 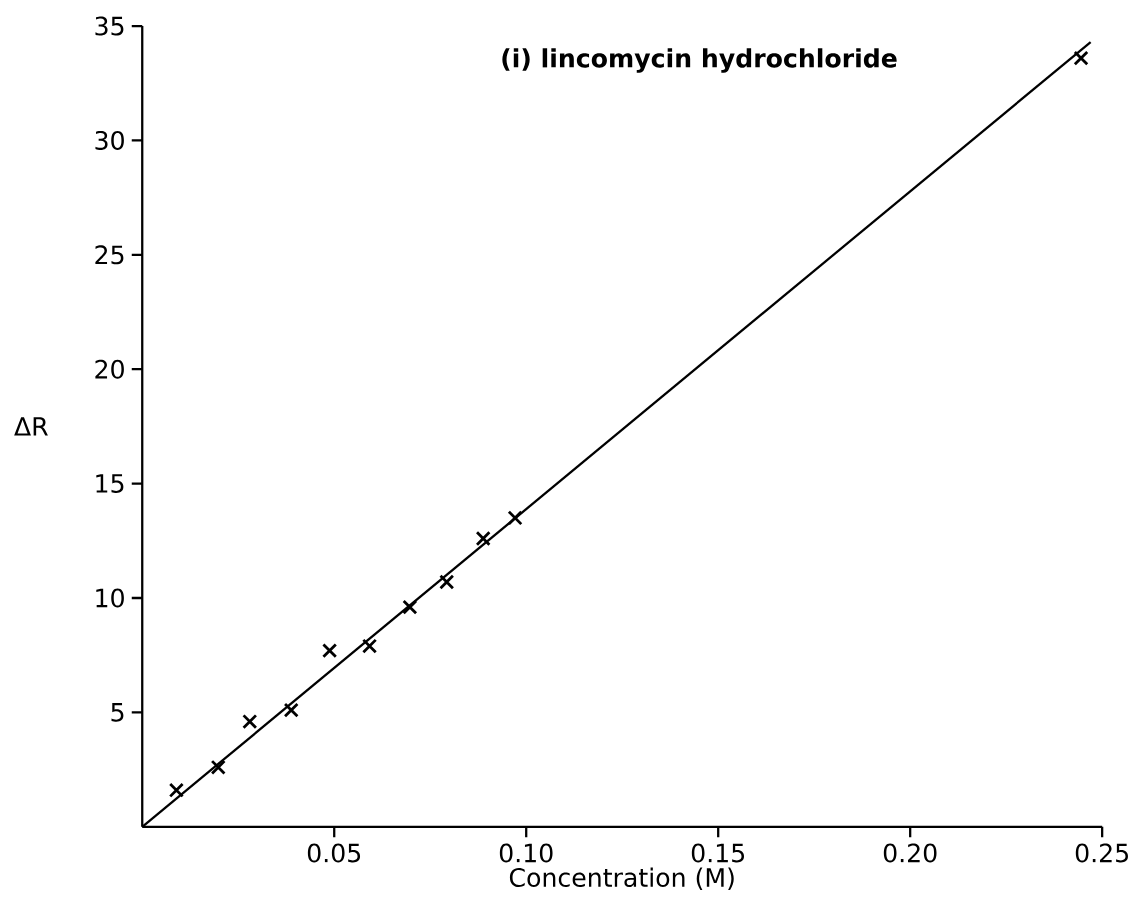 I want to click on x-tick-label: 0.20, so click(x=910, y=853).